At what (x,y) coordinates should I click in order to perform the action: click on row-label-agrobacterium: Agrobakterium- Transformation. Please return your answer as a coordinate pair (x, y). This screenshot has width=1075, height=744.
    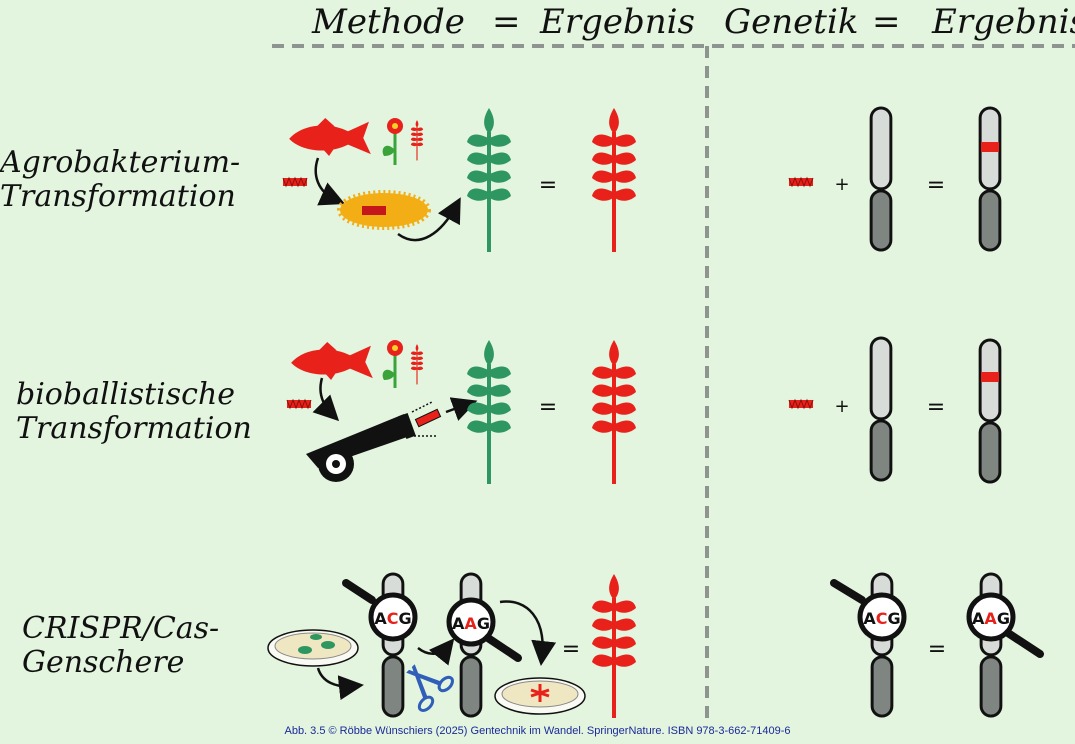
    Looking at the image, I should click on (120, 180).